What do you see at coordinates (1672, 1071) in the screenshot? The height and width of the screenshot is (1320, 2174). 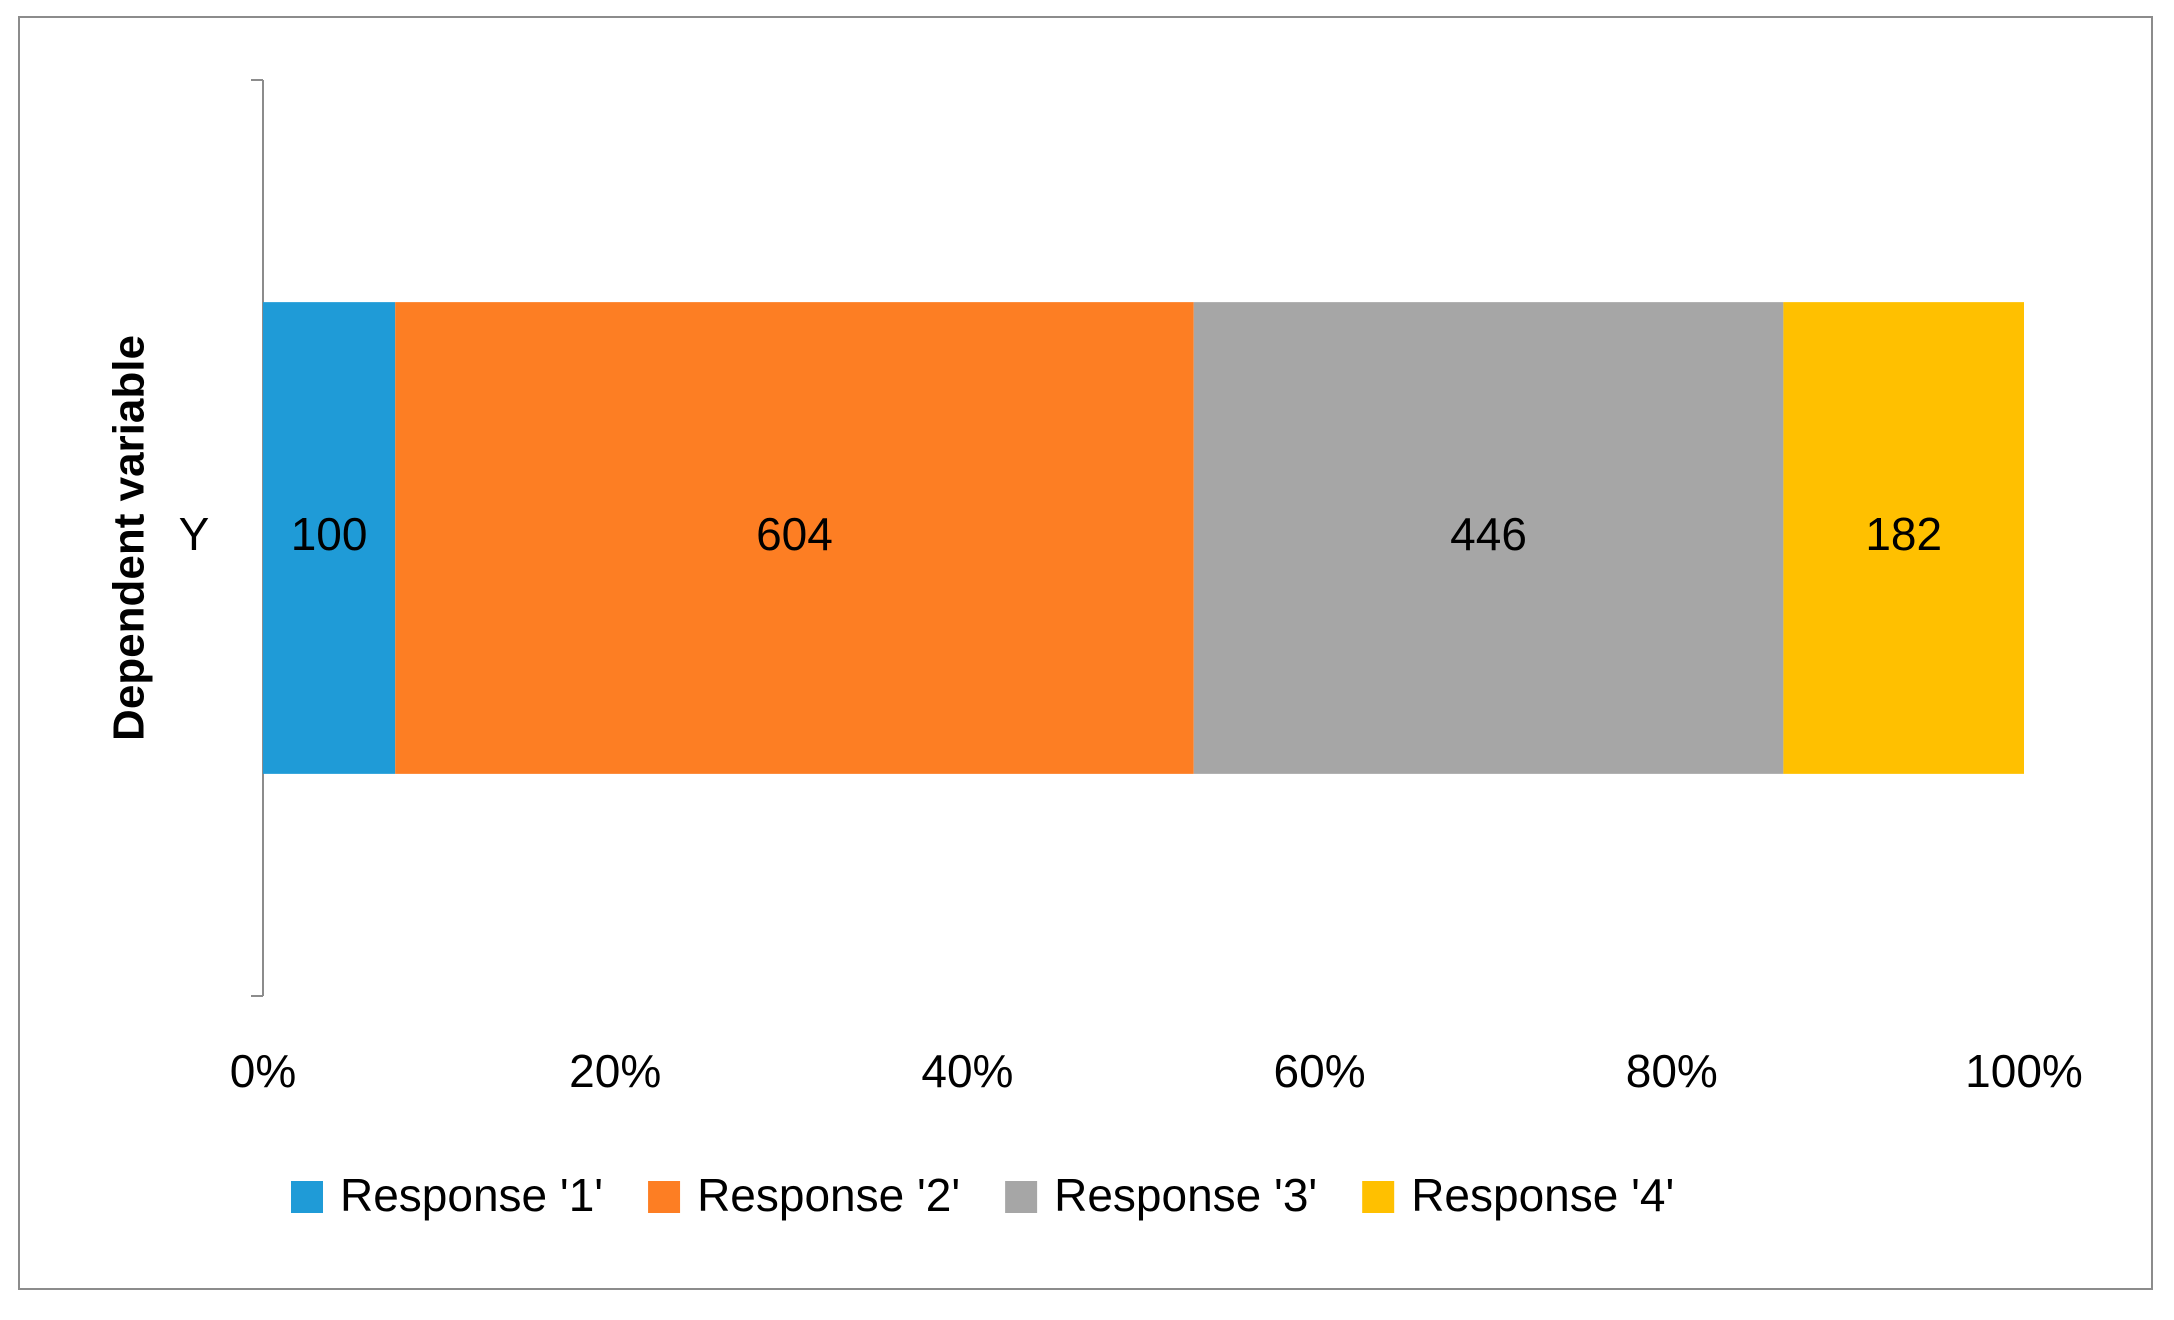 I see `x-tick-label: 80%` at bounding box center [1672, 1071].